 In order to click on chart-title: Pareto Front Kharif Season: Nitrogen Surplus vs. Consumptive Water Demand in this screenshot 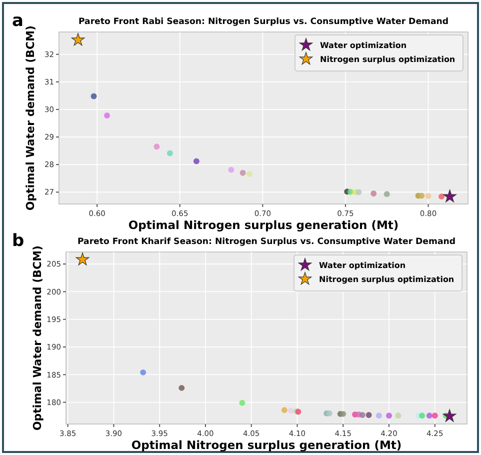, I will do `click(266, 242)`.